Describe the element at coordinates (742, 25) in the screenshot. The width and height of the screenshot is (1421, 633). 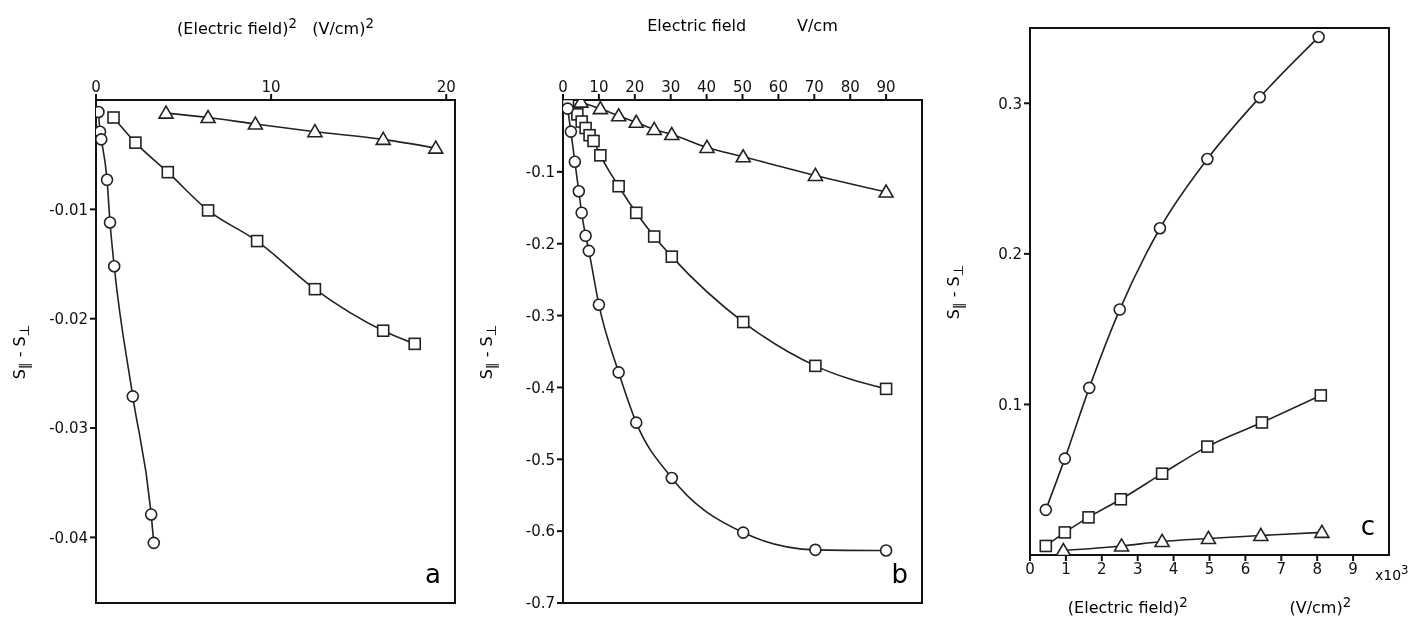
I see `x-axis-title: Electric field V/cm` at that location.